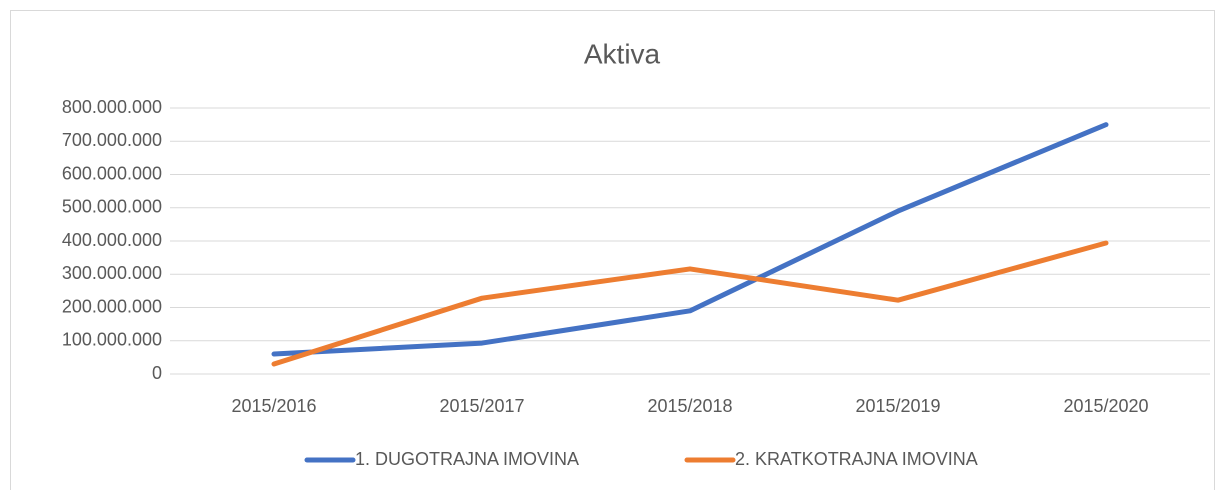 This screenshot has width=1225, height=490. What do you see at coordinates (689, 406) in the screenshot?
I see `x-tick-label: 2015/2018` at bounding box center [689, 406].